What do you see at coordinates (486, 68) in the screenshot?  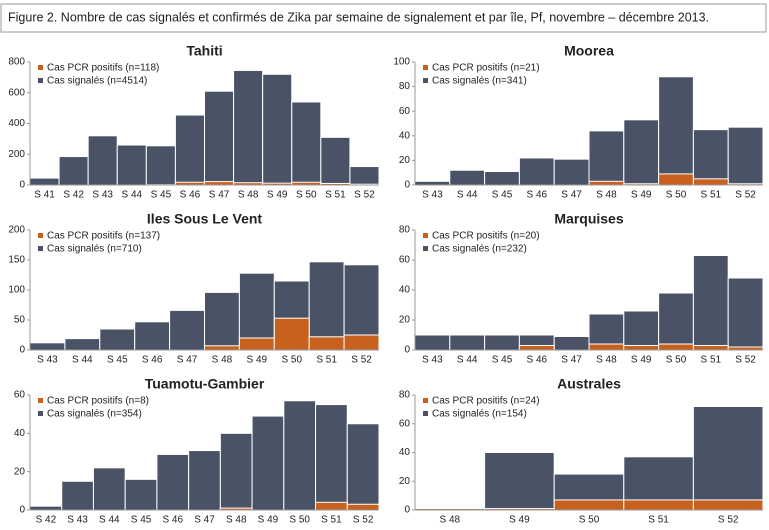 I see `legend-label: Cas PCR positifs (n=21)` at bounding box center [486, 68].